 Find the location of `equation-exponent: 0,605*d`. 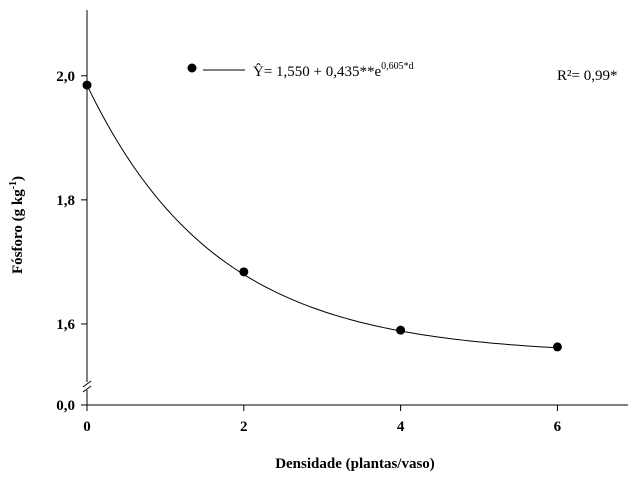

equation-exponent: 0,605*d is located at coordinates (397, 66).